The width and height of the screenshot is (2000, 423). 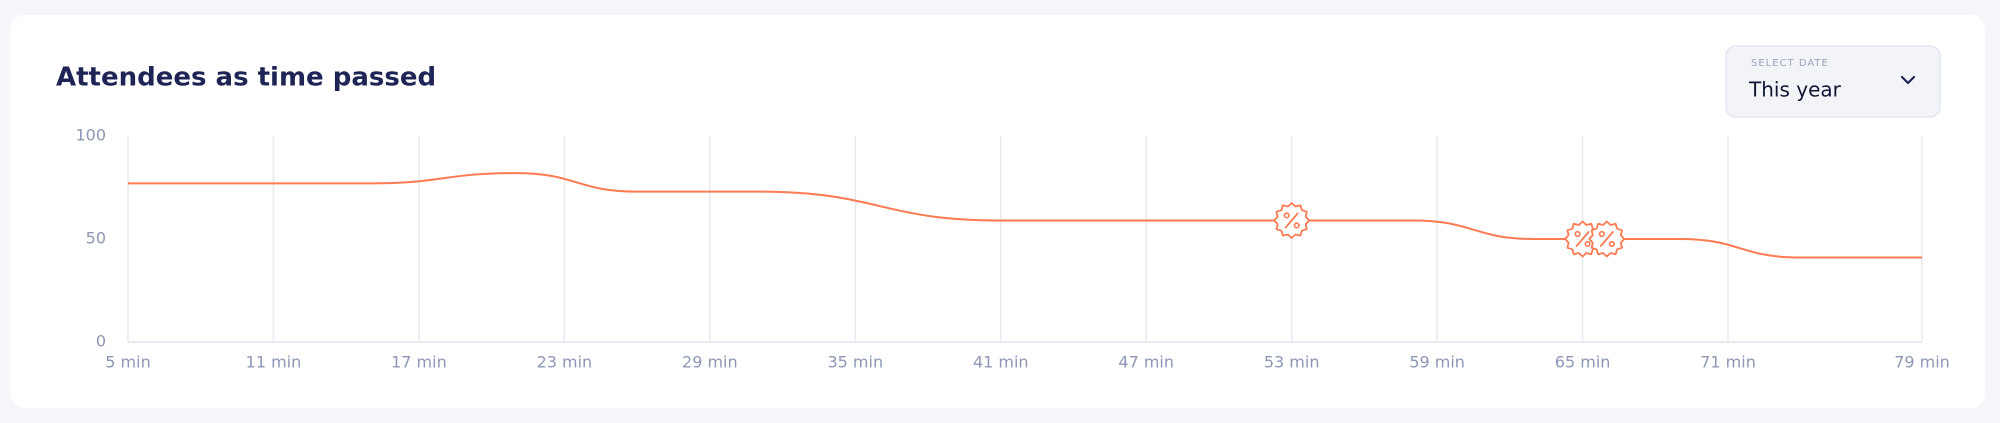 I want to click on x-tick-label: 53 min, so click(x=1292, y=362).